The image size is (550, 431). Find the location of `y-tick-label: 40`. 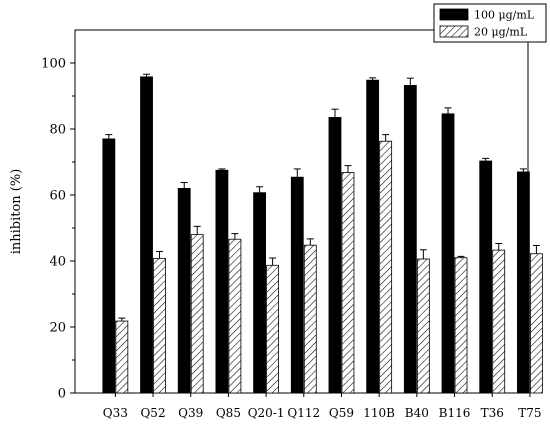

y-tick-label: 40 is located at coordinates (57, 262).